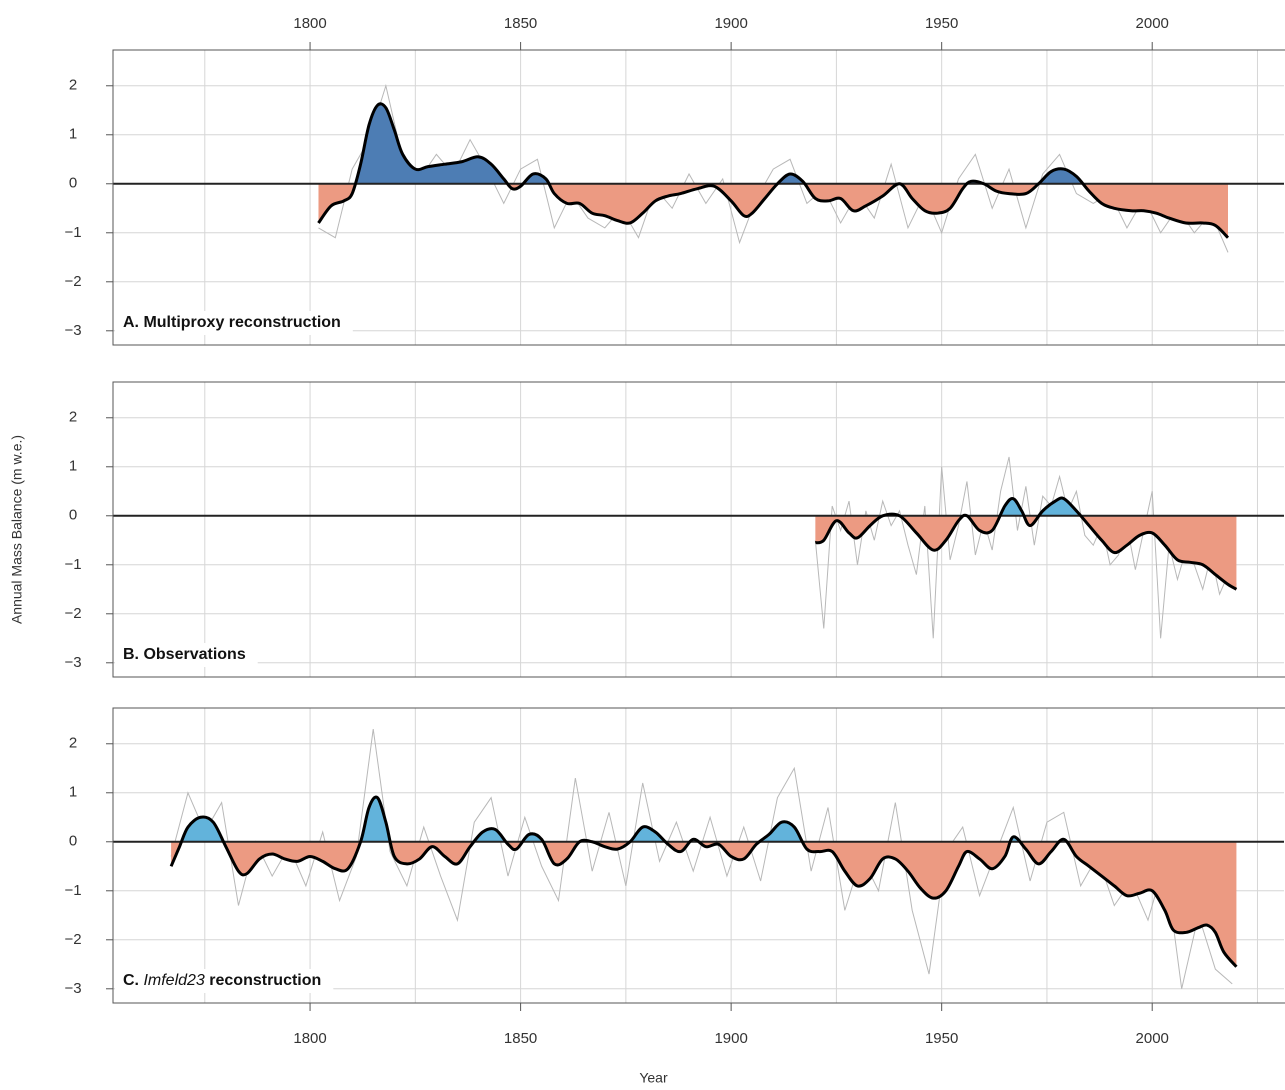 This screenshot has width=1285, height=1090. I want to click on x-axis-label: Year, so click(653, 1078).